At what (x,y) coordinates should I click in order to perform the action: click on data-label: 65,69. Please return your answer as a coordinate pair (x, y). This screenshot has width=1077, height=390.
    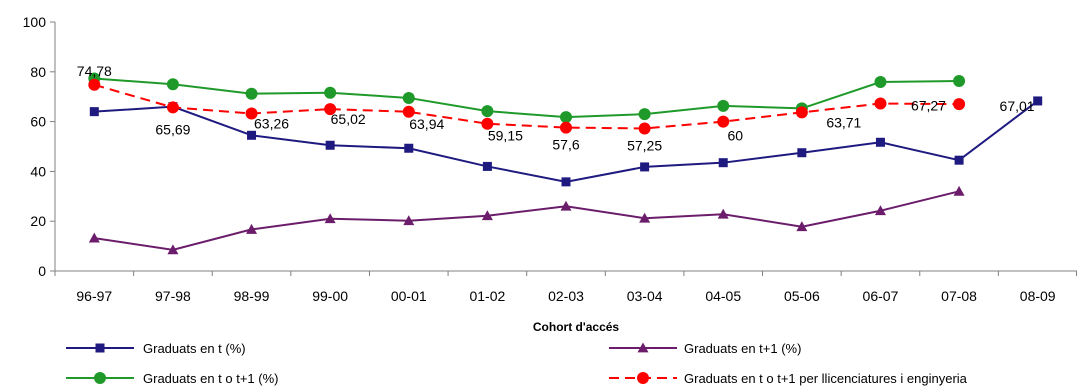
    Looking at the image, I should click on (172, 129).